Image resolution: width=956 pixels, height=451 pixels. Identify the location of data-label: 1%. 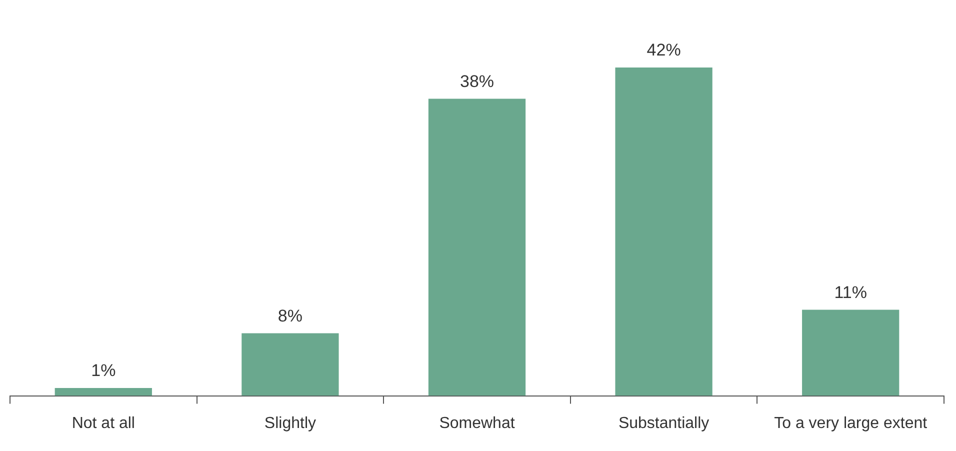
(103, 370).